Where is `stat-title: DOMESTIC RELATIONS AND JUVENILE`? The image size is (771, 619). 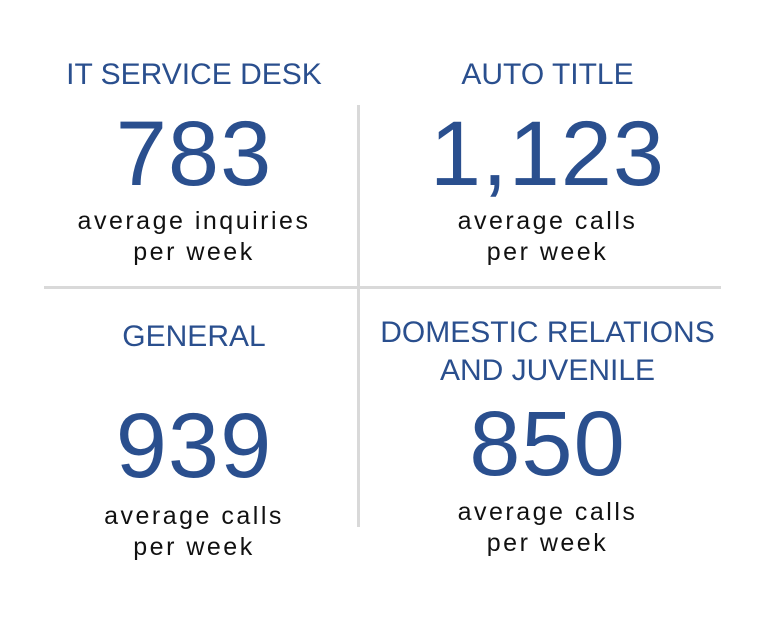
stat-title: DOMESTIC RELATIONS AND JUVENILE is located at coordinates (547, 352).